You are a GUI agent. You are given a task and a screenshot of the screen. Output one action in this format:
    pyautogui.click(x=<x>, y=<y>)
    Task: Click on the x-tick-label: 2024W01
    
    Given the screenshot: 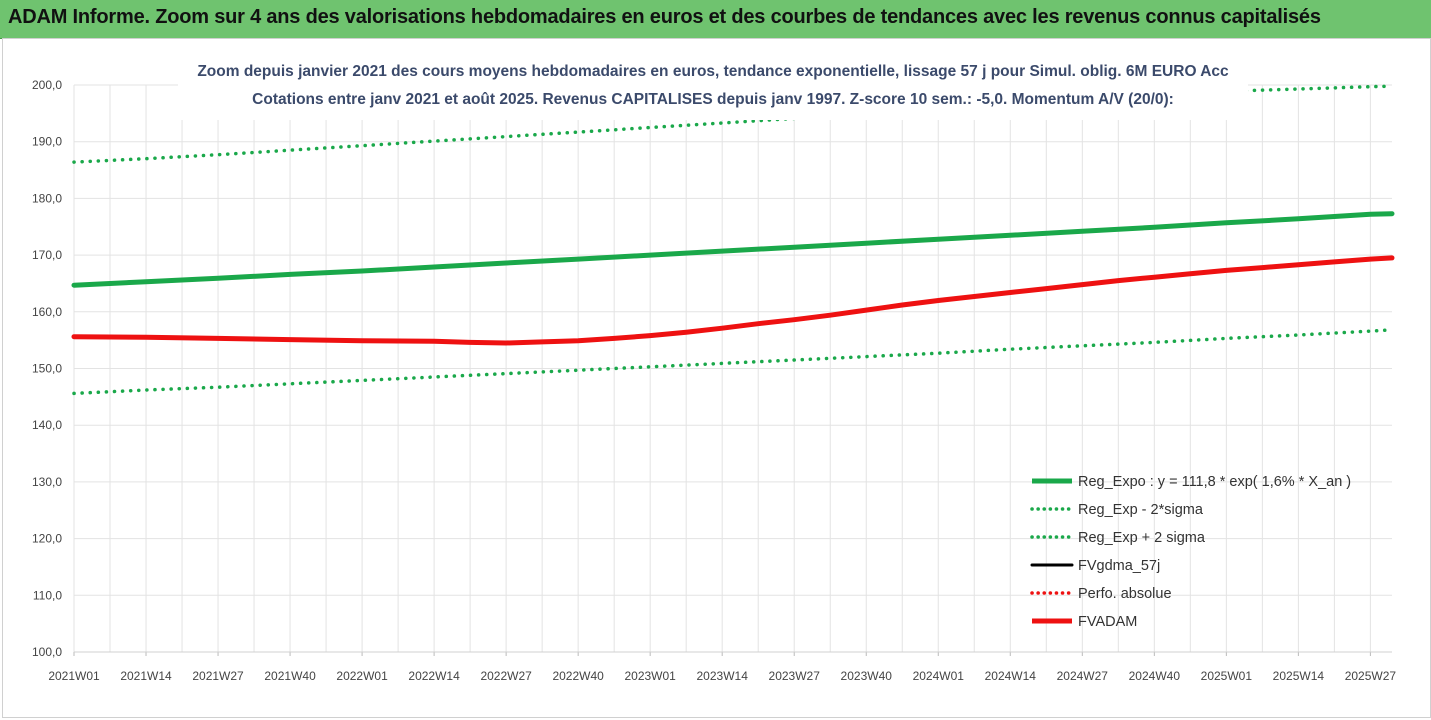 What is the action you would take?
    pyautogui.click(x=939, y=676)
    